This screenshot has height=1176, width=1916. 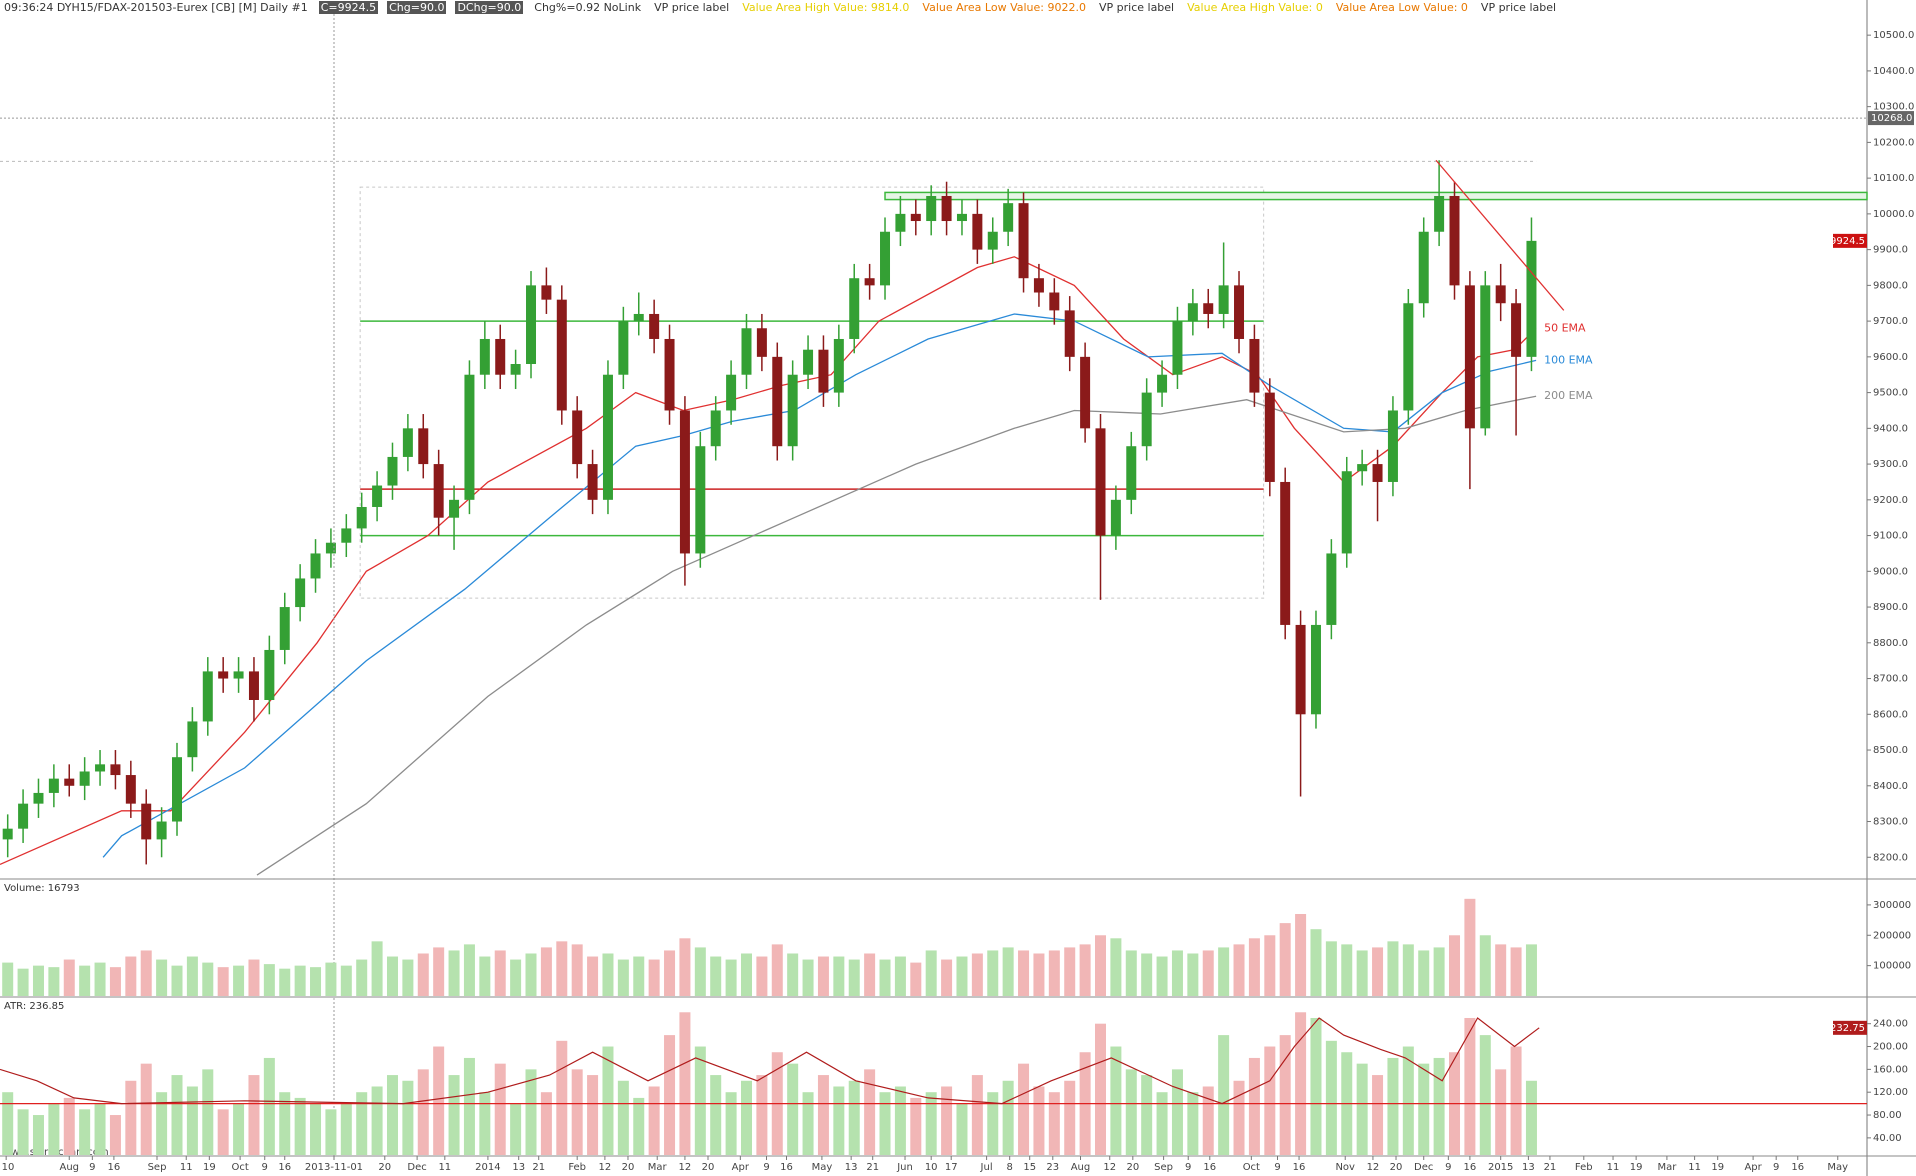 I want to click on header-item: Value Area High Value: 9814.0, so click(x=826, y=7).